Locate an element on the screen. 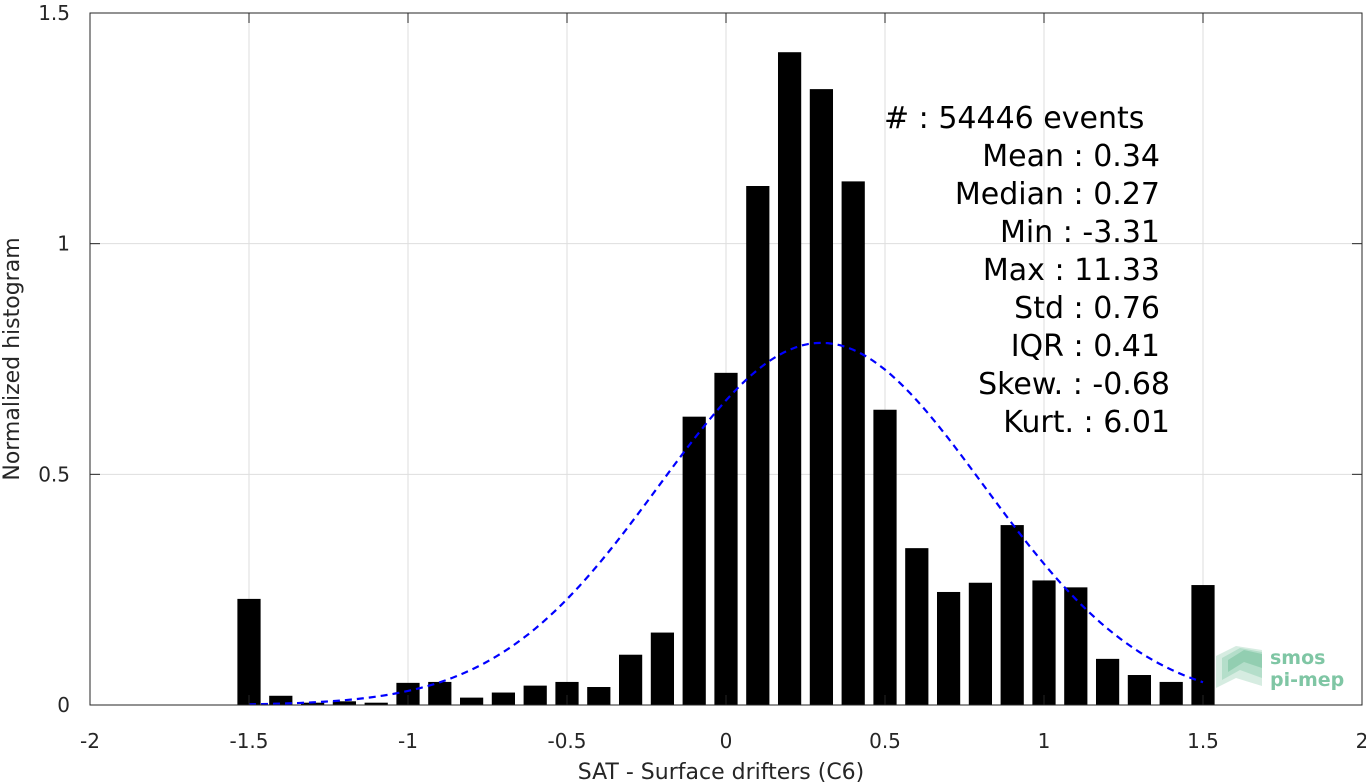 This screenshot has width=1366, height=784. stat-median: Median : 0.27 is located at coordinates (1057, 194).